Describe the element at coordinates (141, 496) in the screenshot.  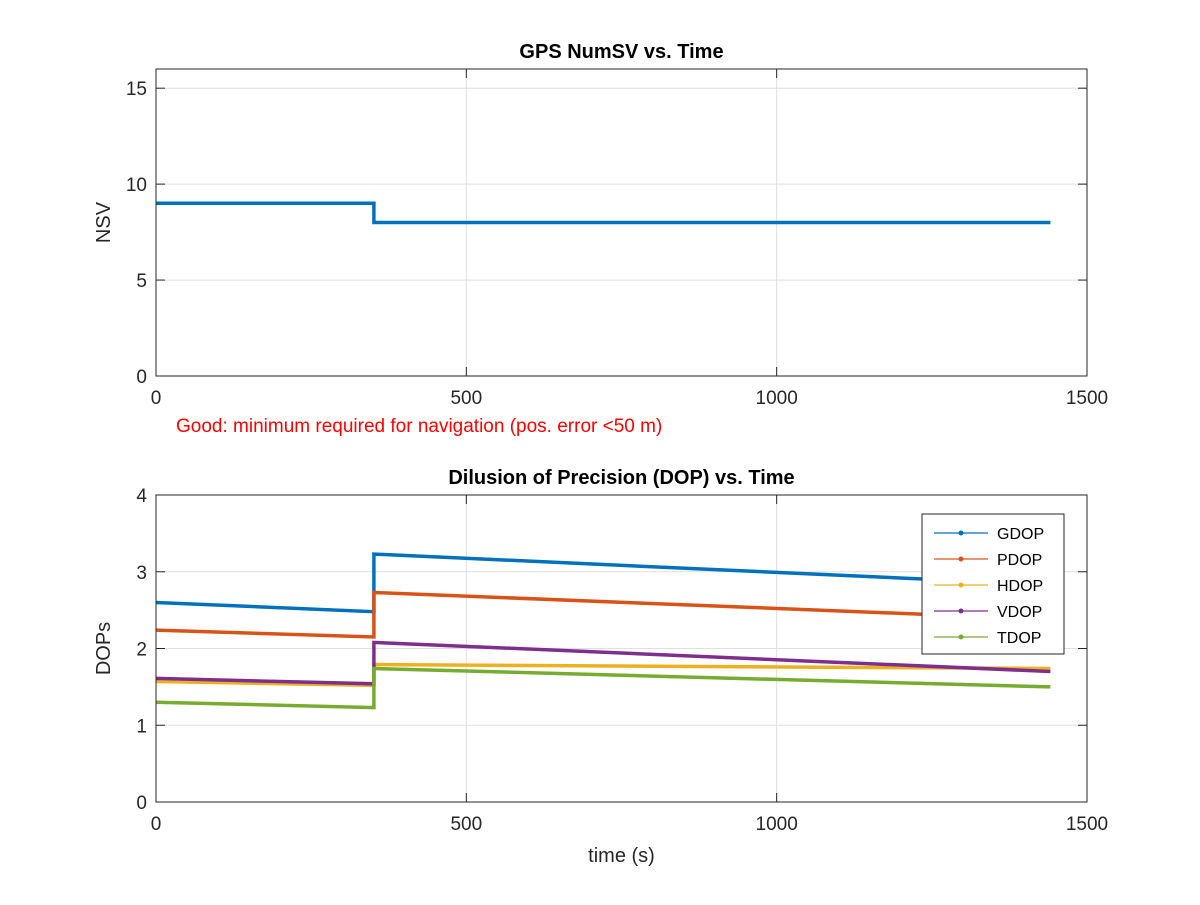
I see `bottom-ytick-label: 4` at that location.